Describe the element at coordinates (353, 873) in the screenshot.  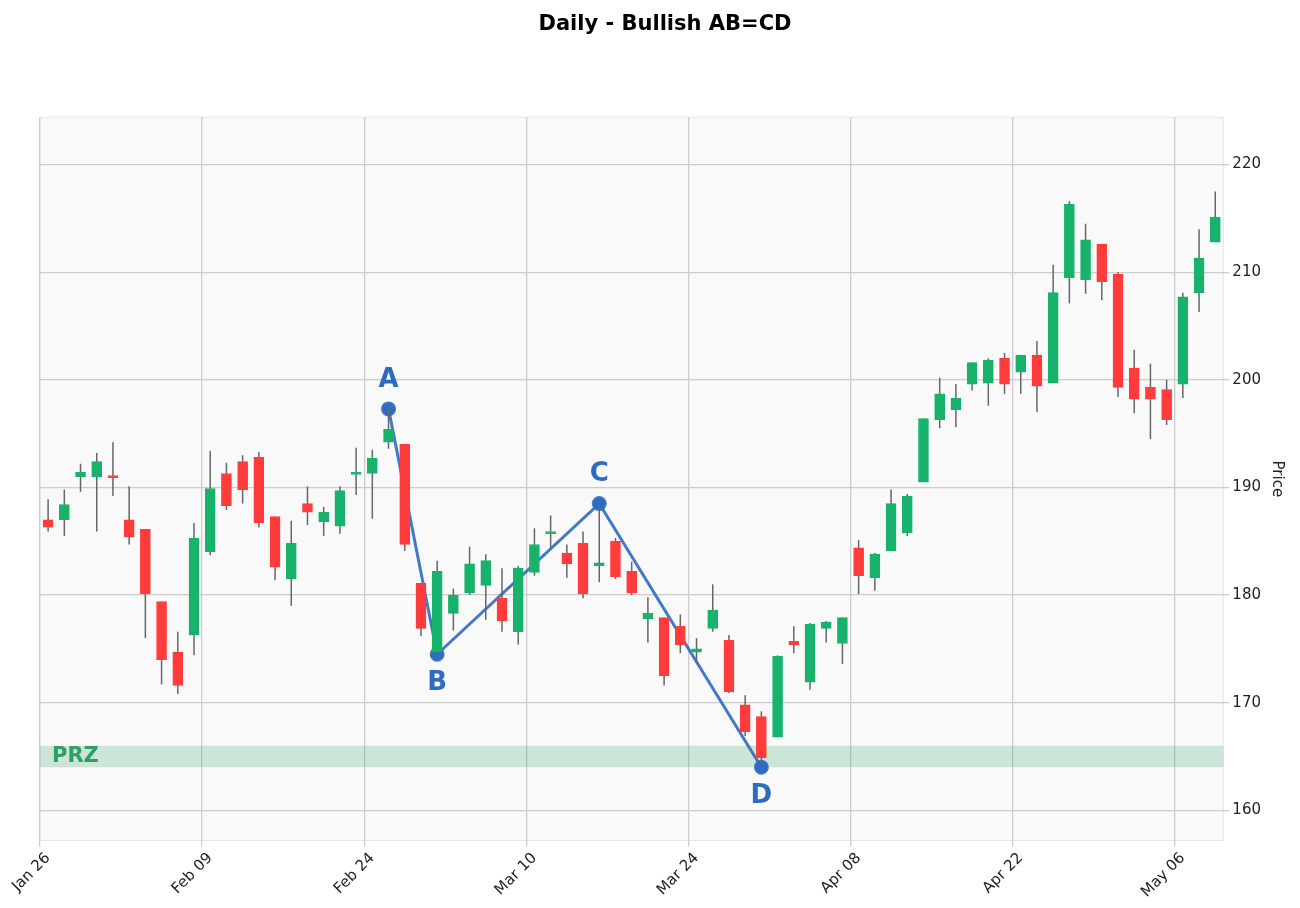
I see `x-tick-label: Feb 24` at that location.